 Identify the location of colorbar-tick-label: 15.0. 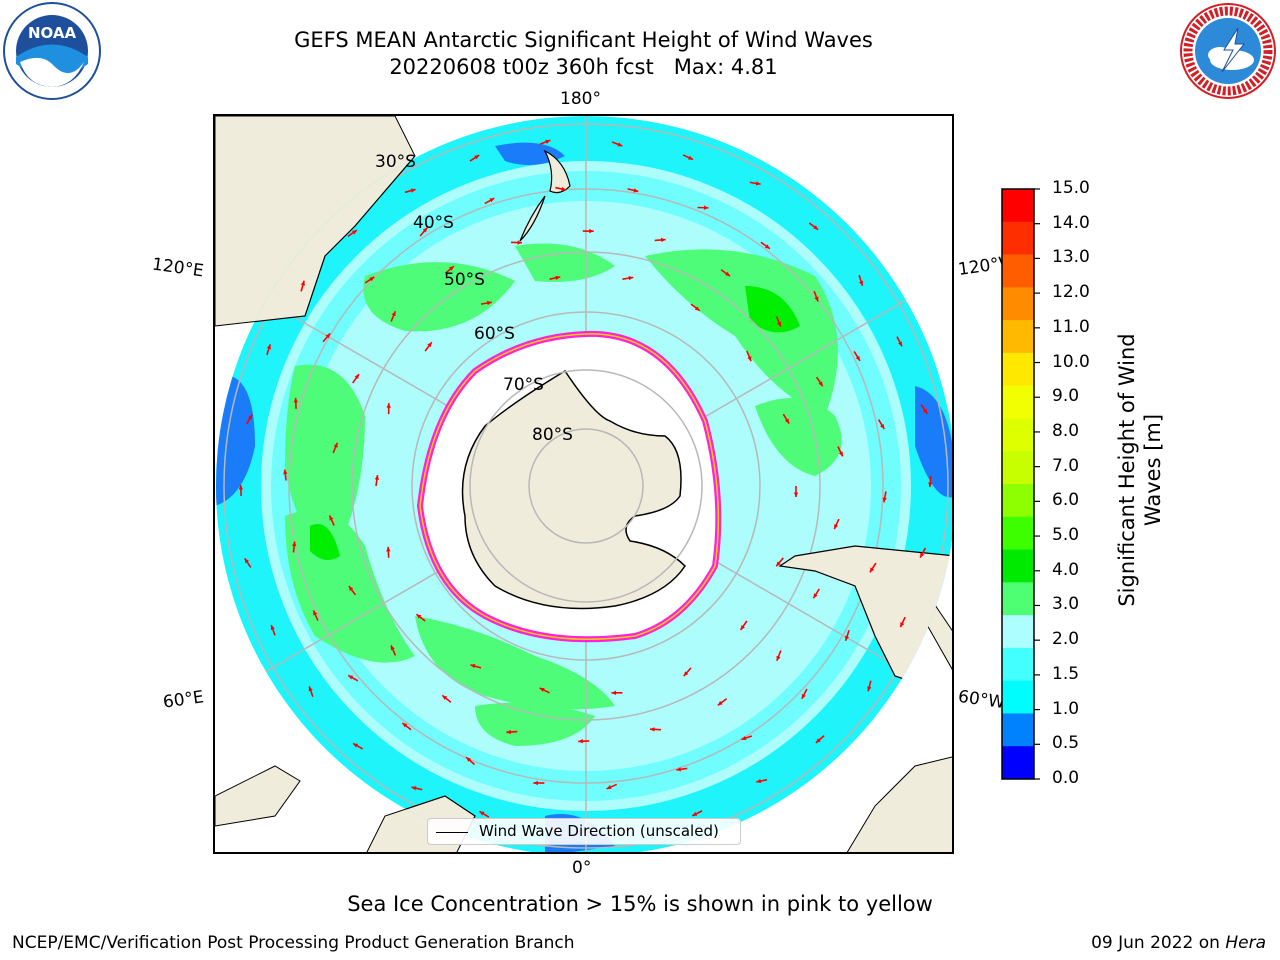
(1071, 188).